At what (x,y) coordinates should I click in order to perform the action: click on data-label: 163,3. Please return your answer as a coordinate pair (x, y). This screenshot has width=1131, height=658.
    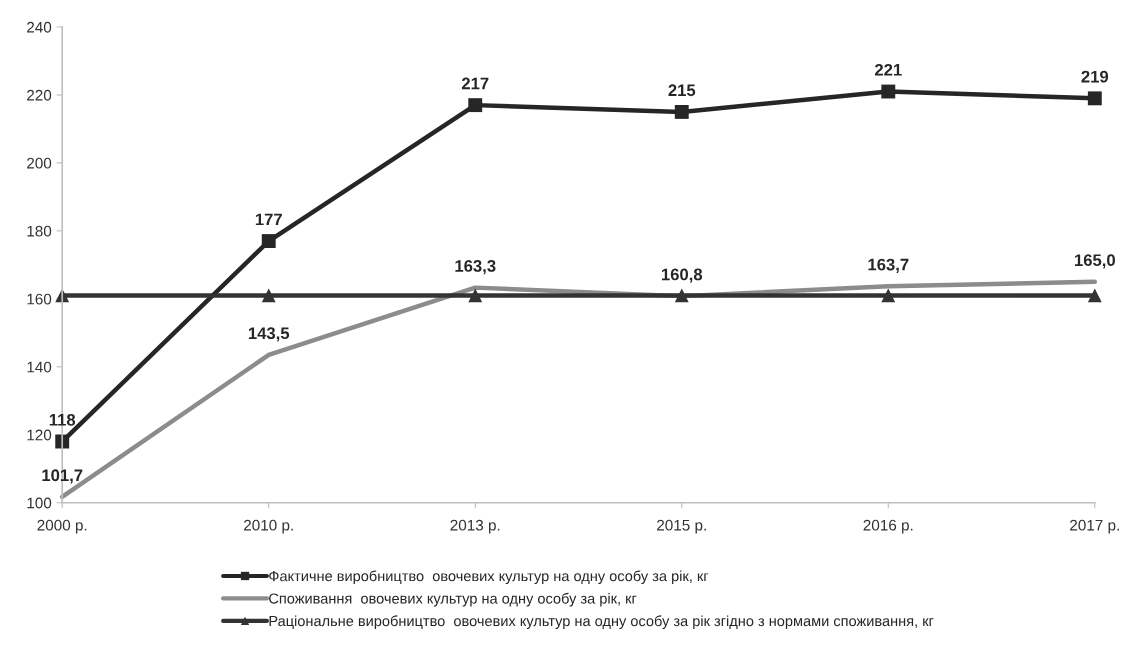
    Looking at the image, I should click on (475, 267).